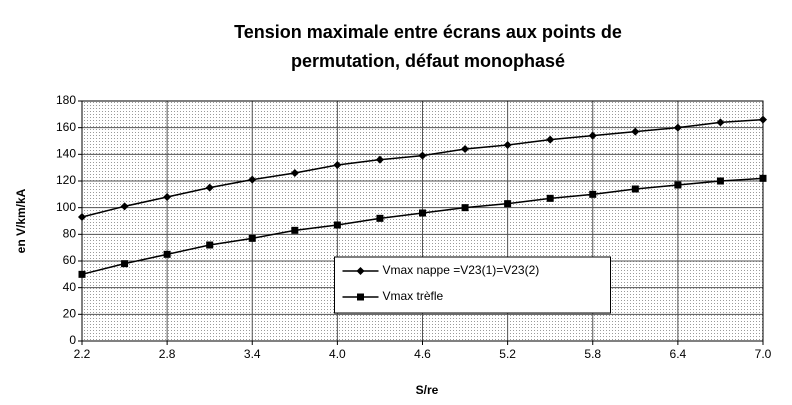 The image size is (792, 405). Describe the element at coordinates (763, 354) in the screenshot. I see `x-tick-label: 7.0` at that location.